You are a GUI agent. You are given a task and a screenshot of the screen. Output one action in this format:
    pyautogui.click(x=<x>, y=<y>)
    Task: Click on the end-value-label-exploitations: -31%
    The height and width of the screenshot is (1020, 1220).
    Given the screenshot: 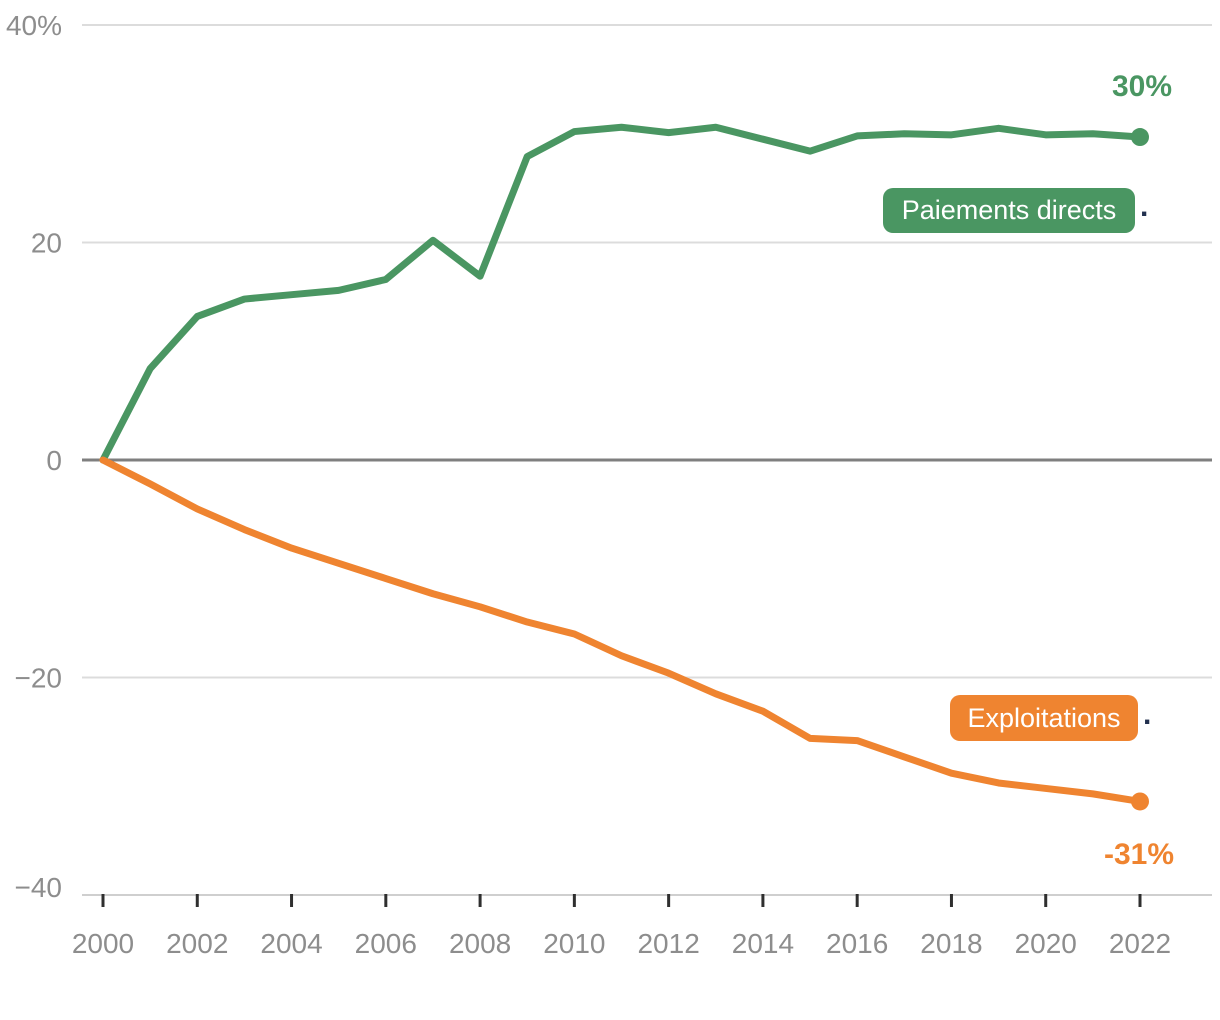 What is the action you would take?
    pyautogui.click(x=1138, y=854)
    